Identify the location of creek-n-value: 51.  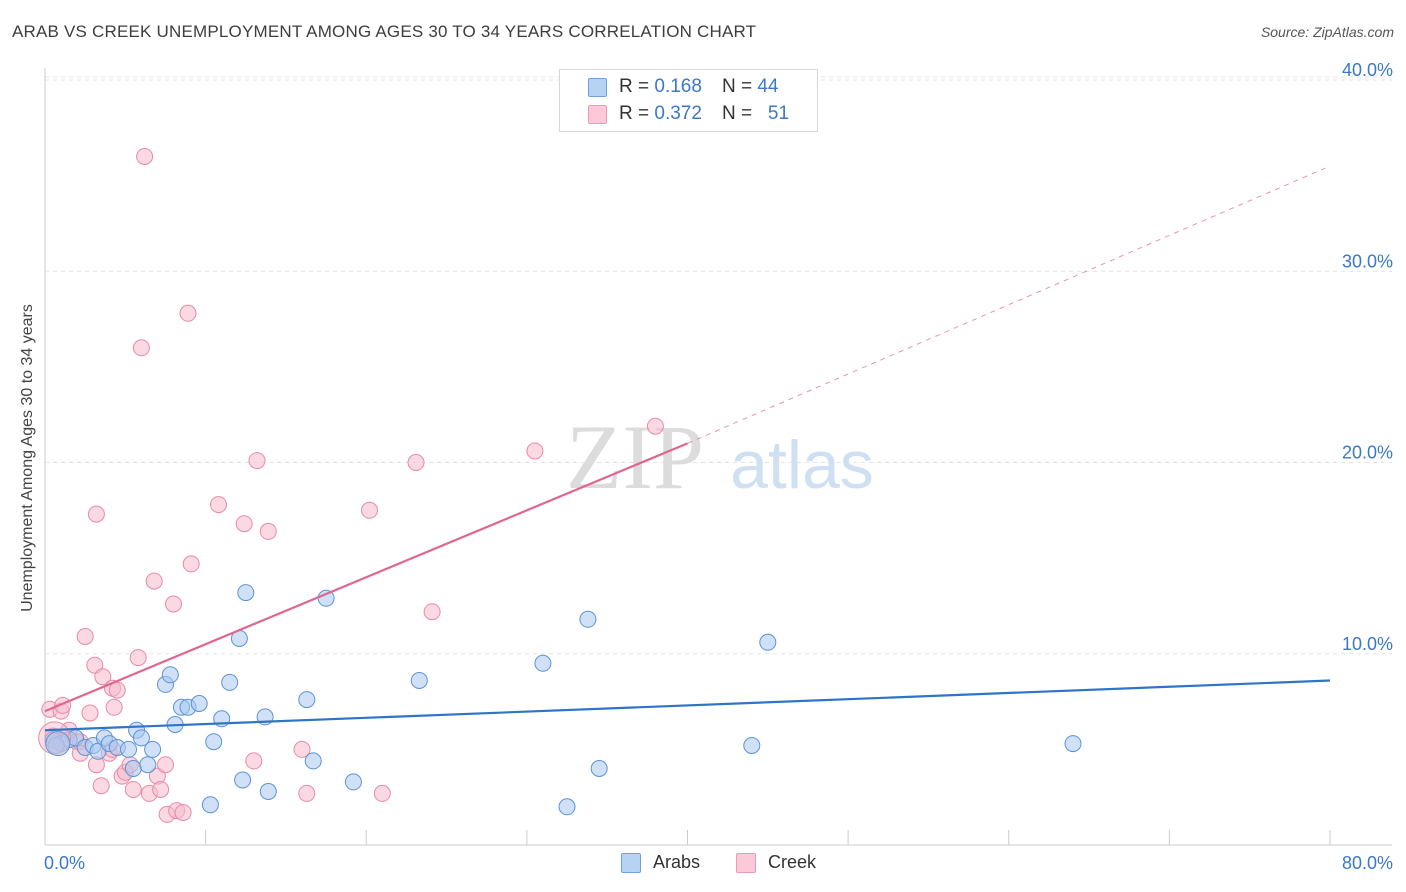
(778, 113).